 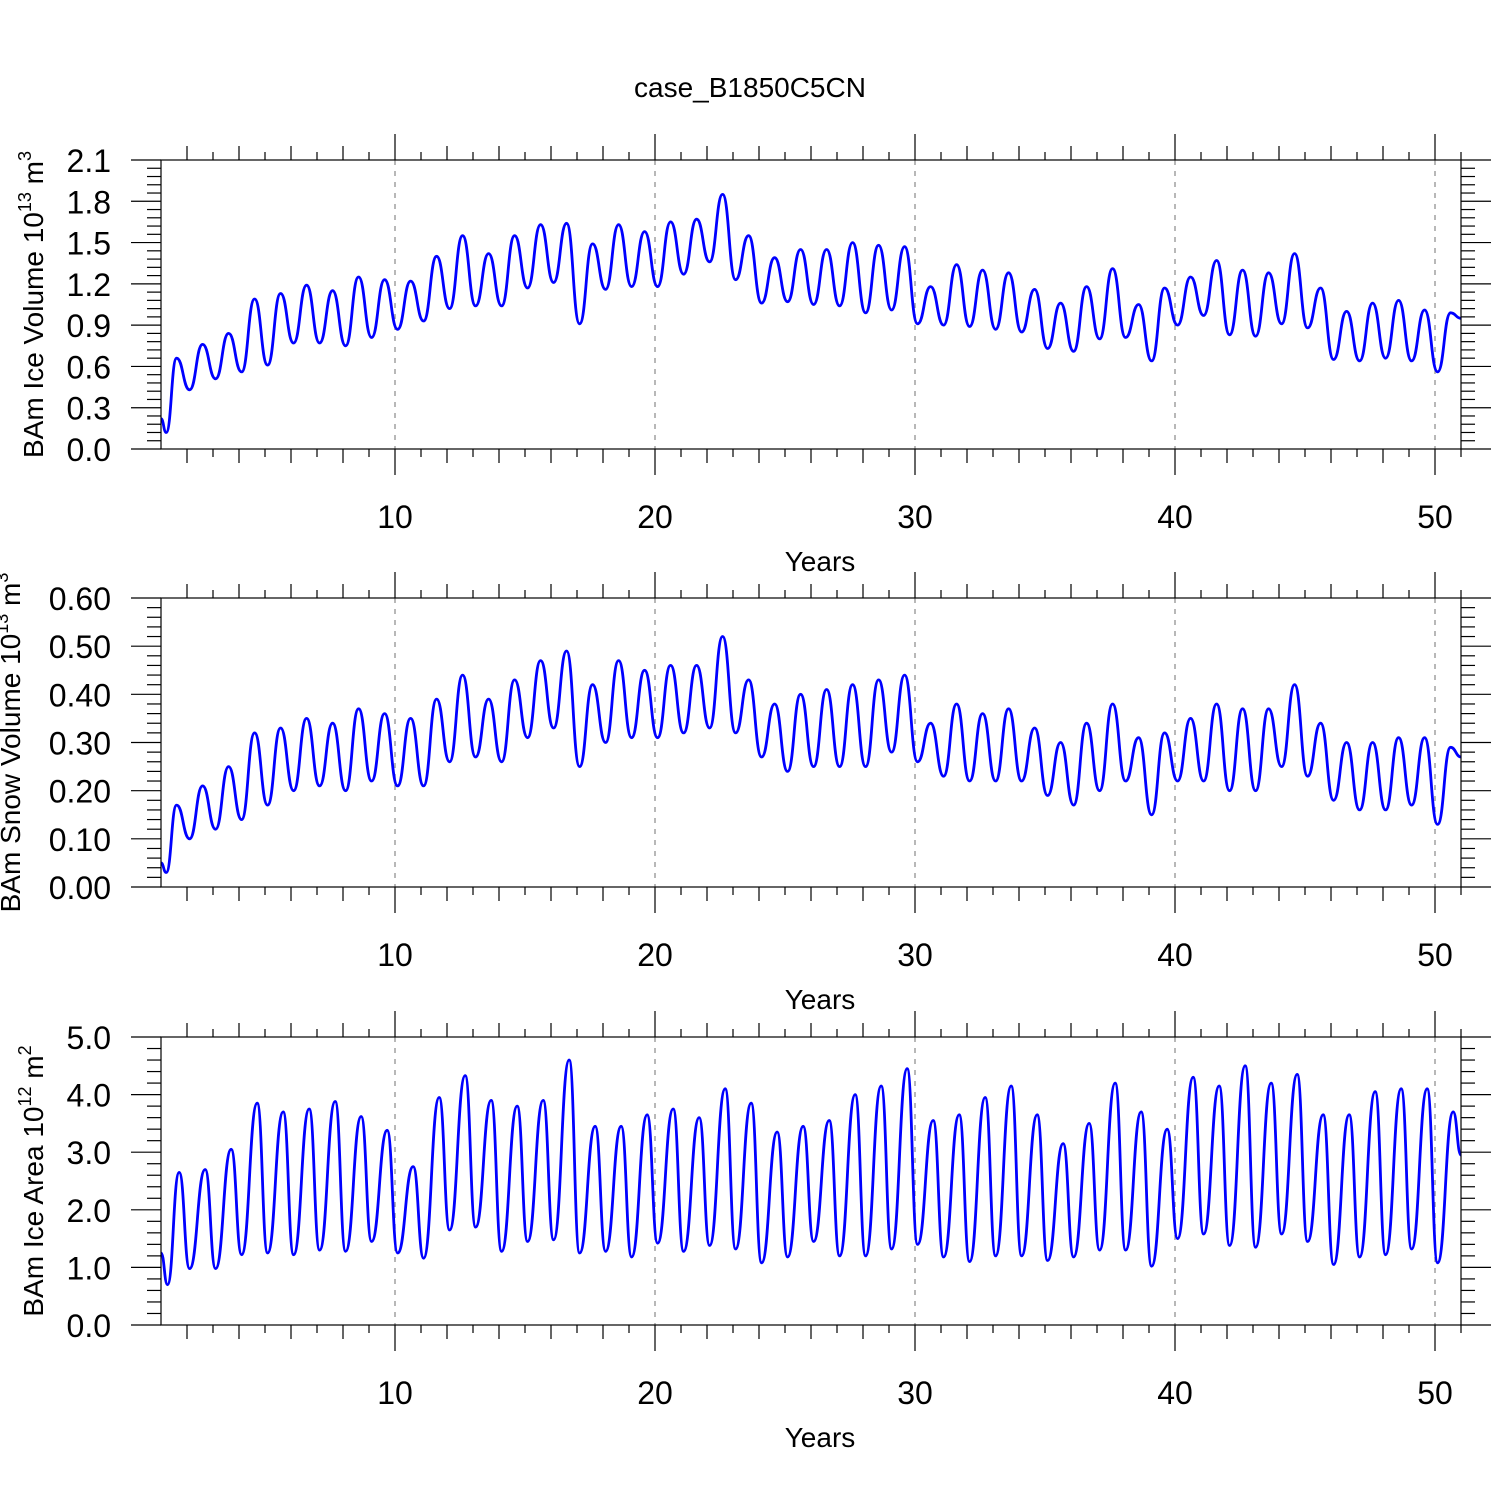 What do you see at coordinates (80, 744) in the screenshot?
I see `y-tick-label: 0.30` at bounding box center [80, 744].